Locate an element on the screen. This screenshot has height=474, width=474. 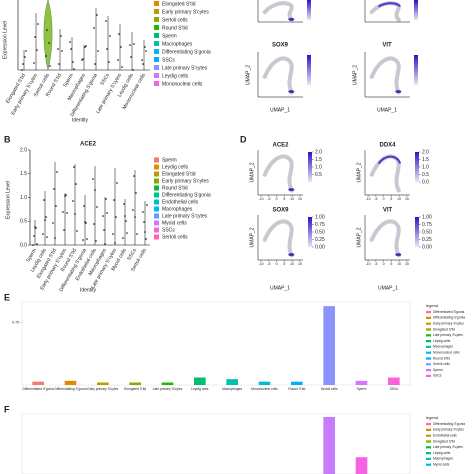
panel-letter: B is located at coordinates (7, 139).